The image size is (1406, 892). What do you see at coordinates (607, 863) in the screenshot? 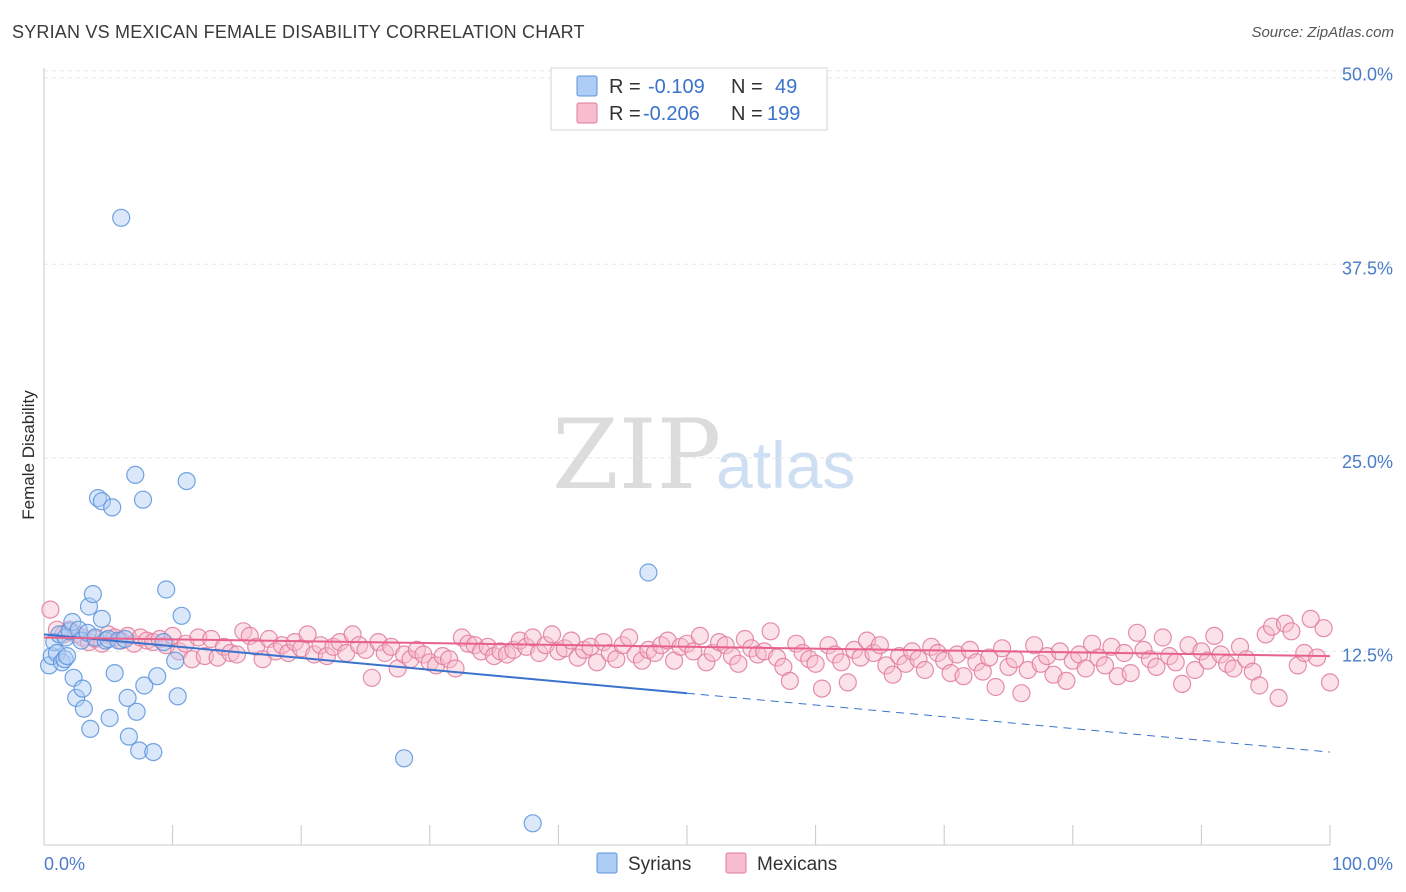
I see `bottom-legend-swatch-syrians` at bounding box center [607, 863].